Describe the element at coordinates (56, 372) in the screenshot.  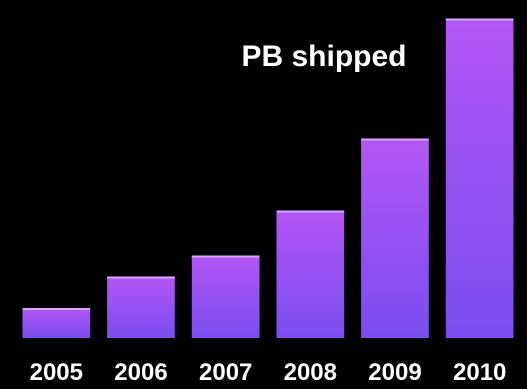
I see `x-tick-label-2005: 2005` at that location.